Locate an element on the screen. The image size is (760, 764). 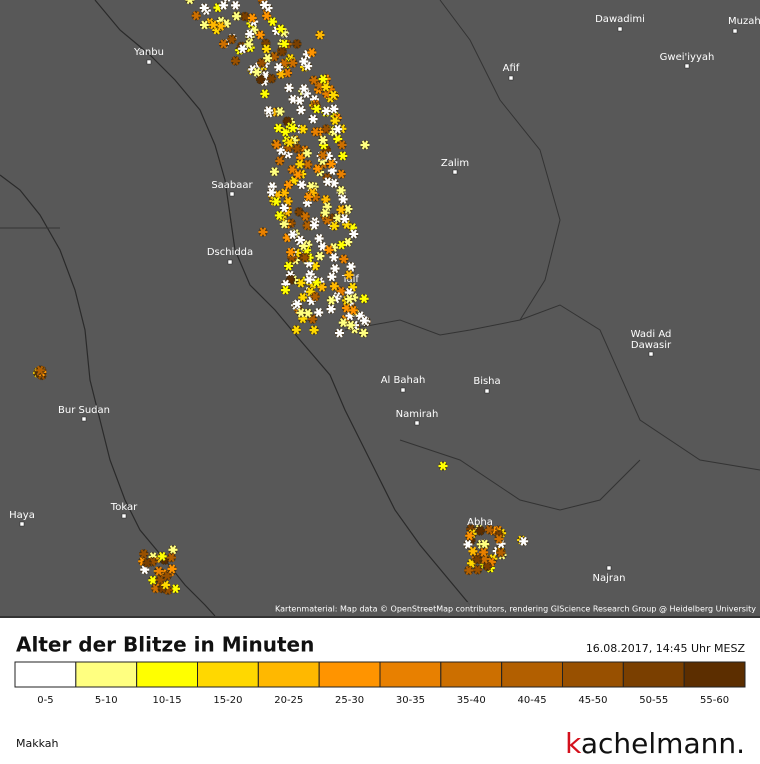
city-label: Haya is located at coordinates (22, 515).